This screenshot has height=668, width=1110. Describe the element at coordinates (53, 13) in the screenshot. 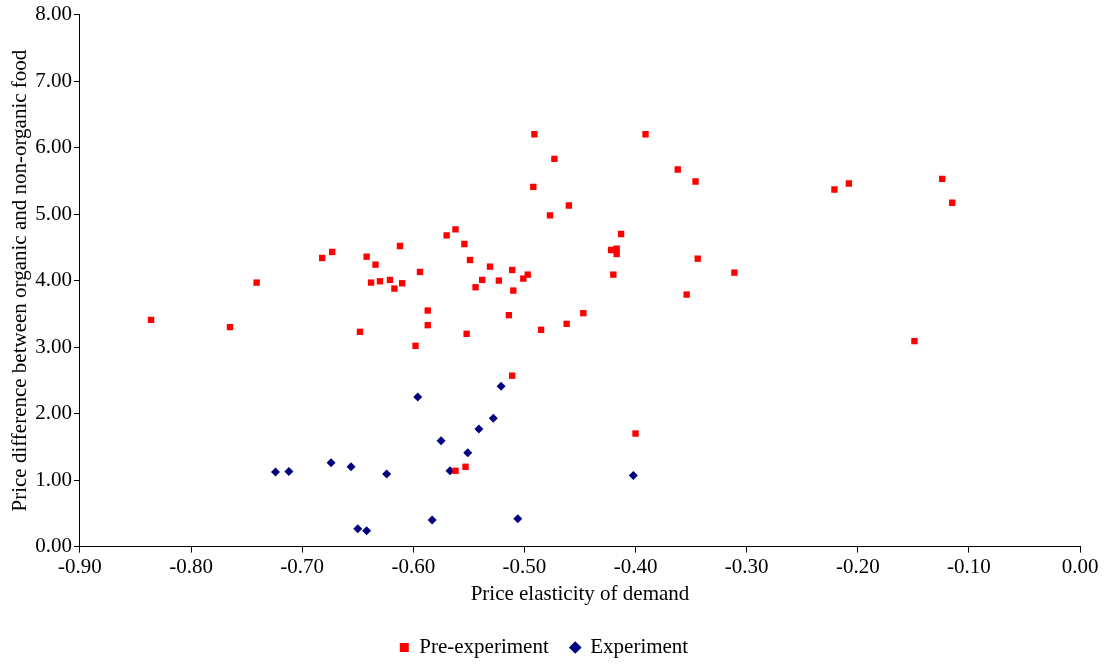

I see `y-tick-label: 8.00` at that location.